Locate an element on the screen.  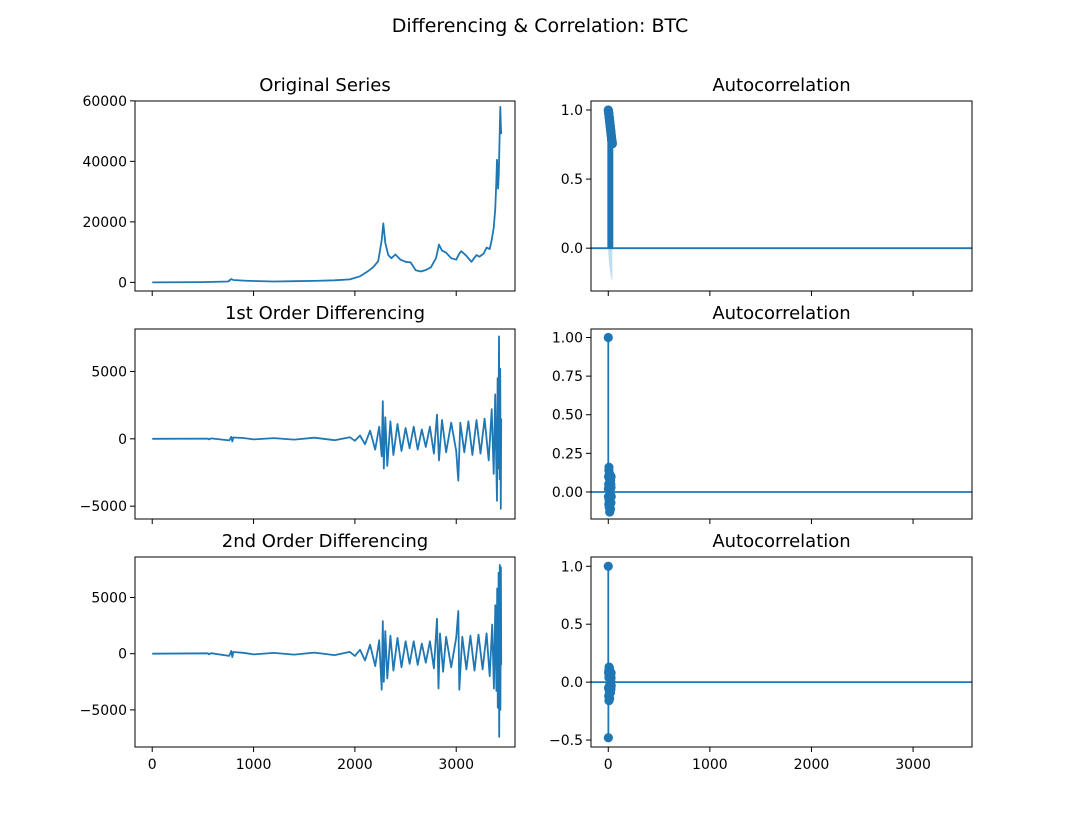
y-tick-label: 40000 is located at coordinates (104, 162).